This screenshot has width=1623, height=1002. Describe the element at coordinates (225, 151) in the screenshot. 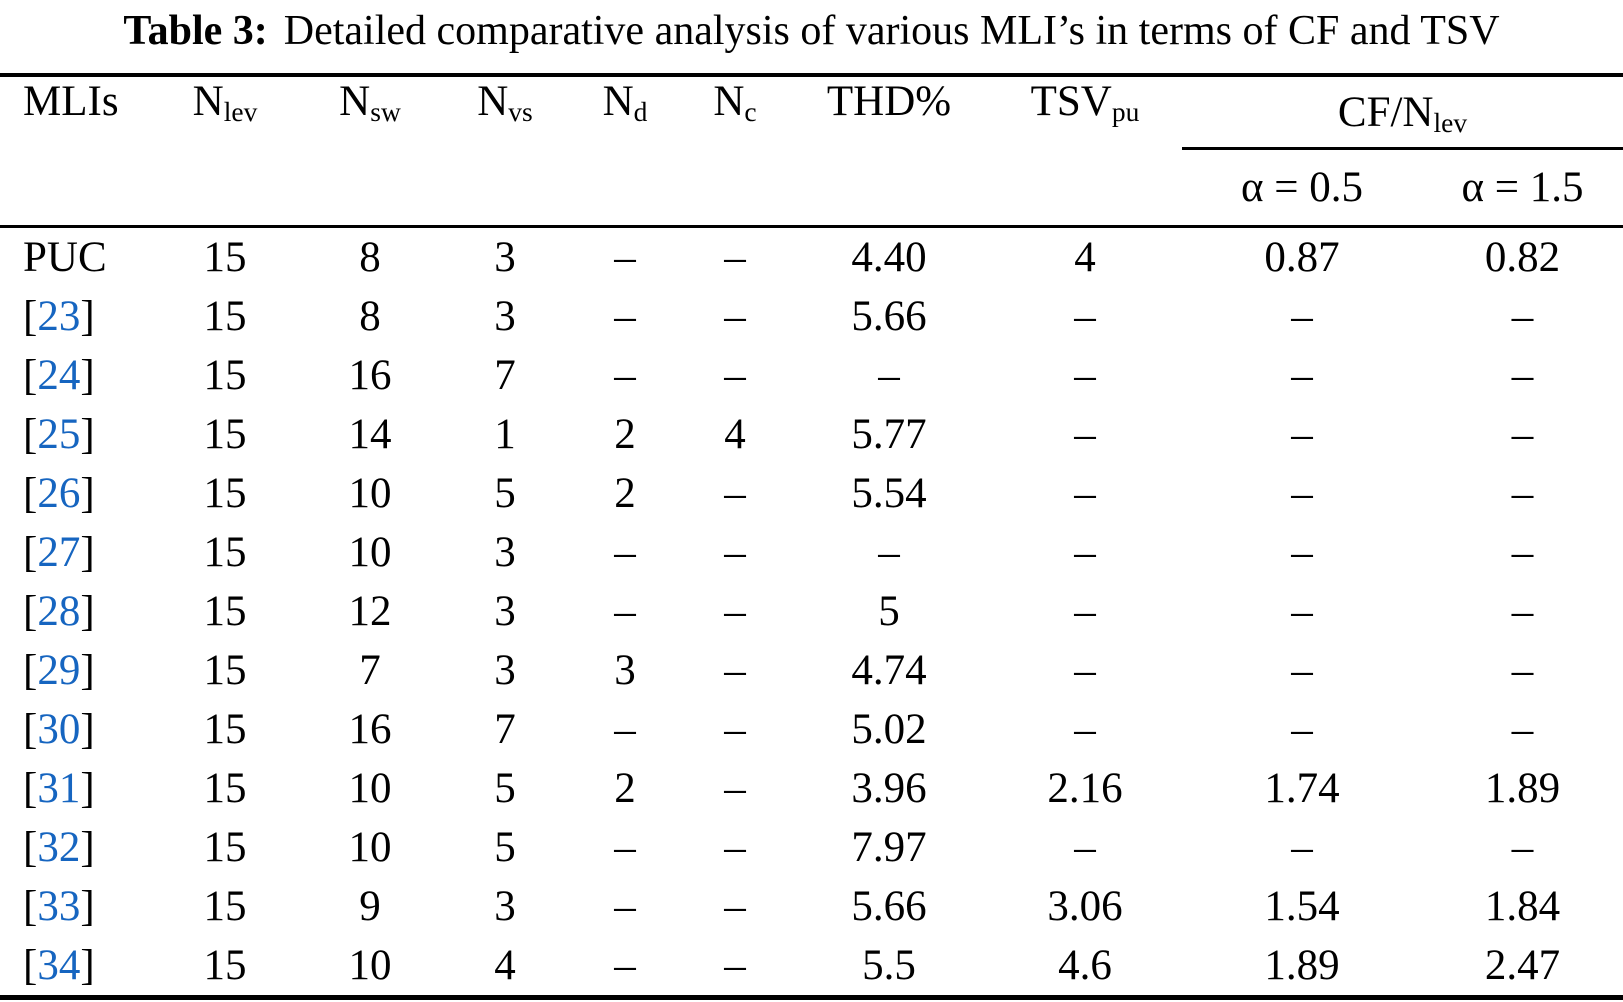

I see `col-header-nlev: Nlev` at that location.